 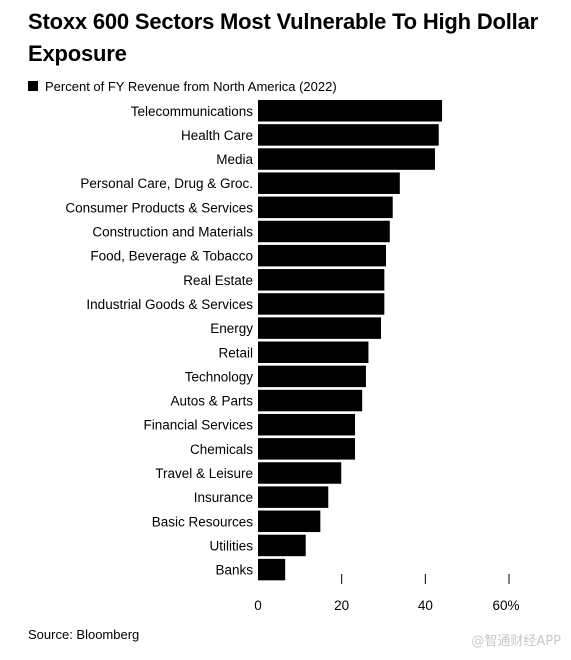 I want to click on category-label: Health Care, so click(x=217, y=135).